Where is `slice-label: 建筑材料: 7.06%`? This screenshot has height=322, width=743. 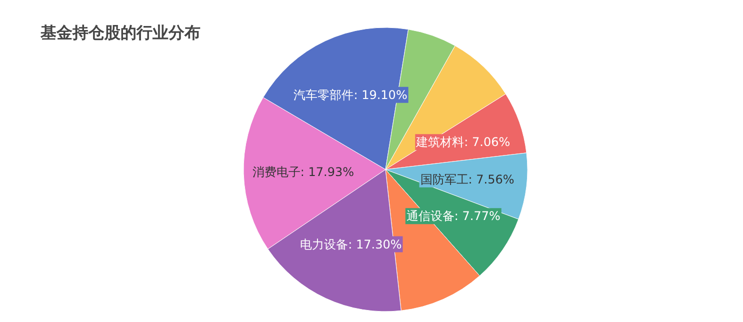 slice-label: 建筑材料: 7.06% is located at coordinates (462, 142).